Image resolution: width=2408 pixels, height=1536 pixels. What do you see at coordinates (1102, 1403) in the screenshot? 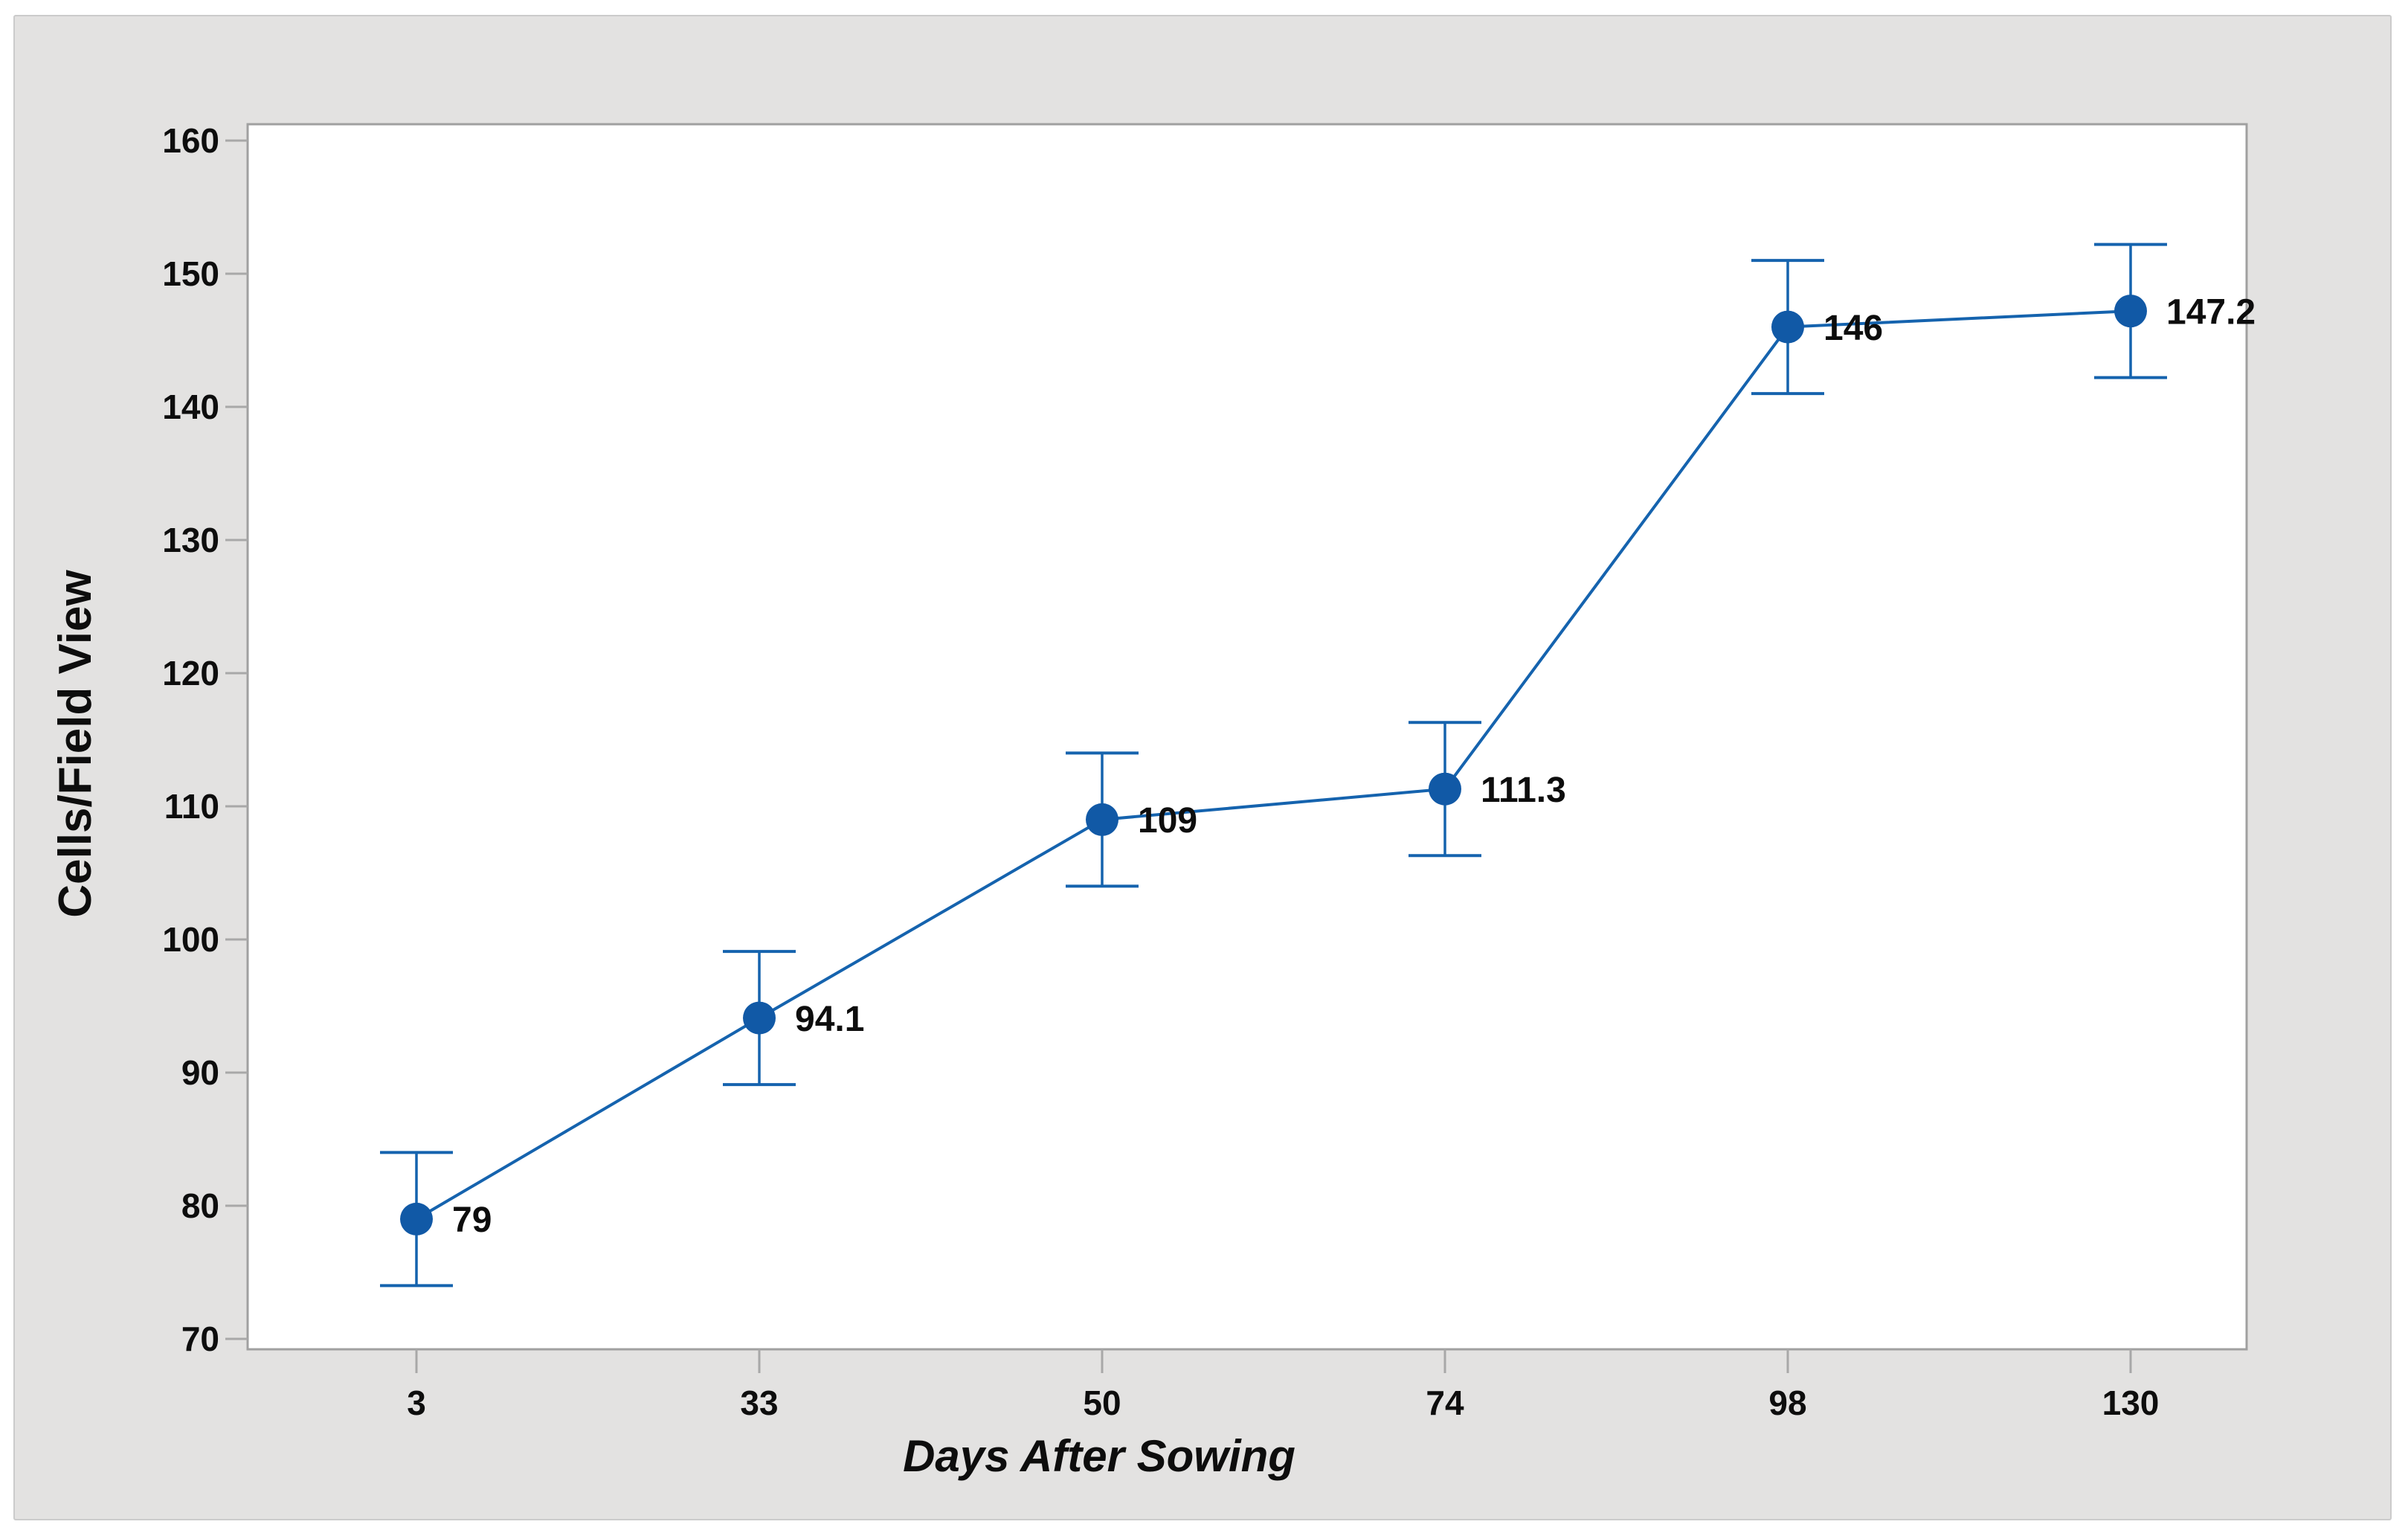
I see `x-tick-label: 50` at bounding box center [1102, 1403].